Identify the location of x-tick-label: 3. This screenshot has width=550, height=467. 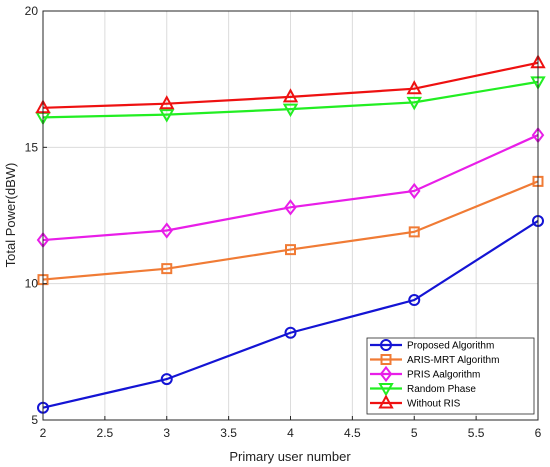
(166, 433).